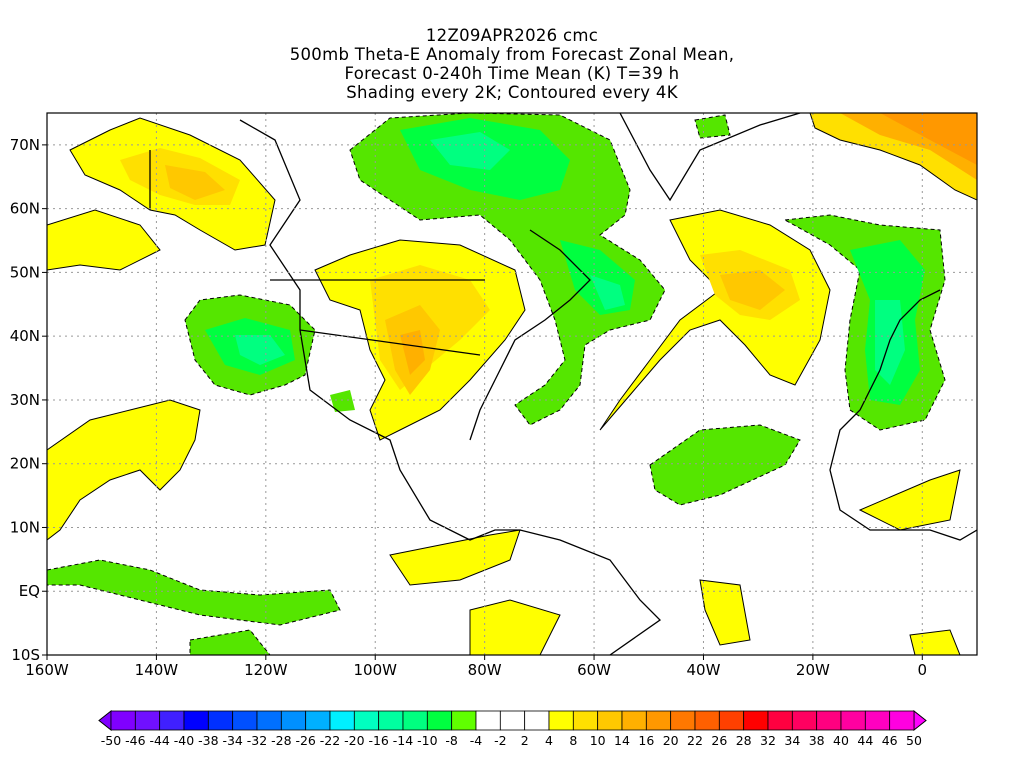  Describe the element at coordinates (512, 73) in the screenshot. I see `chart-title-line3: Forecast 0-240h Time Mean (K) T=39 h` at that location.